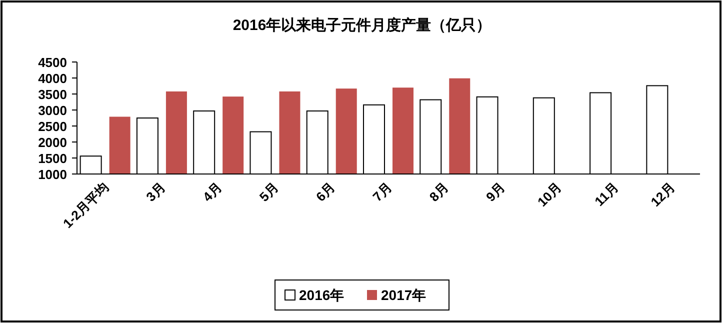  I want to click on y-tick-label: 3000, so click(52, 110).